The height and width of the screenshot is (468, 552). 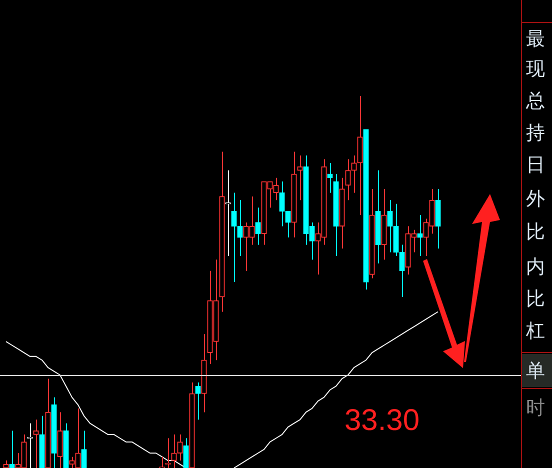 What do you see at coordinates (535, 371) in the screenshot?
I see `text: 单` at bounding box center [535, 371].